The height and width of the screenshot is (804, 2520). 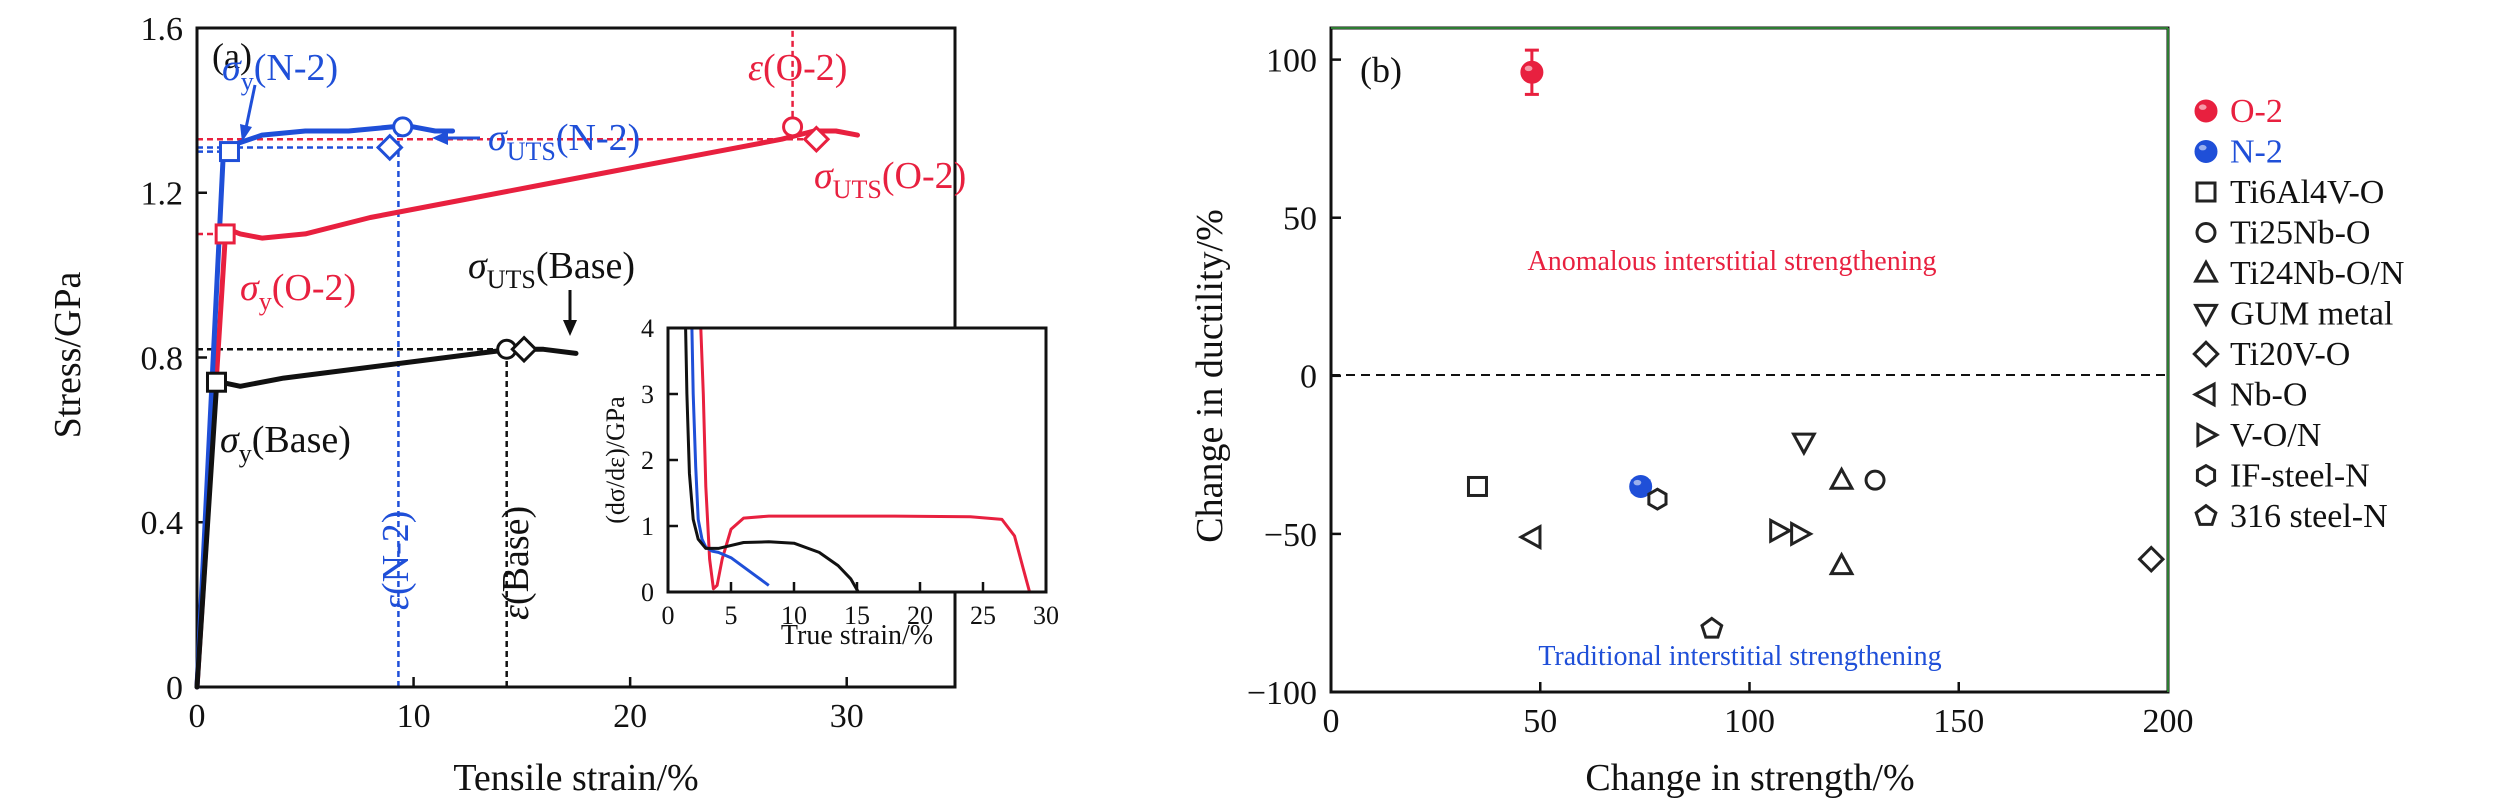 I want to click on a-ann-sy-o2: (O-2), so click(x=314, y=288).